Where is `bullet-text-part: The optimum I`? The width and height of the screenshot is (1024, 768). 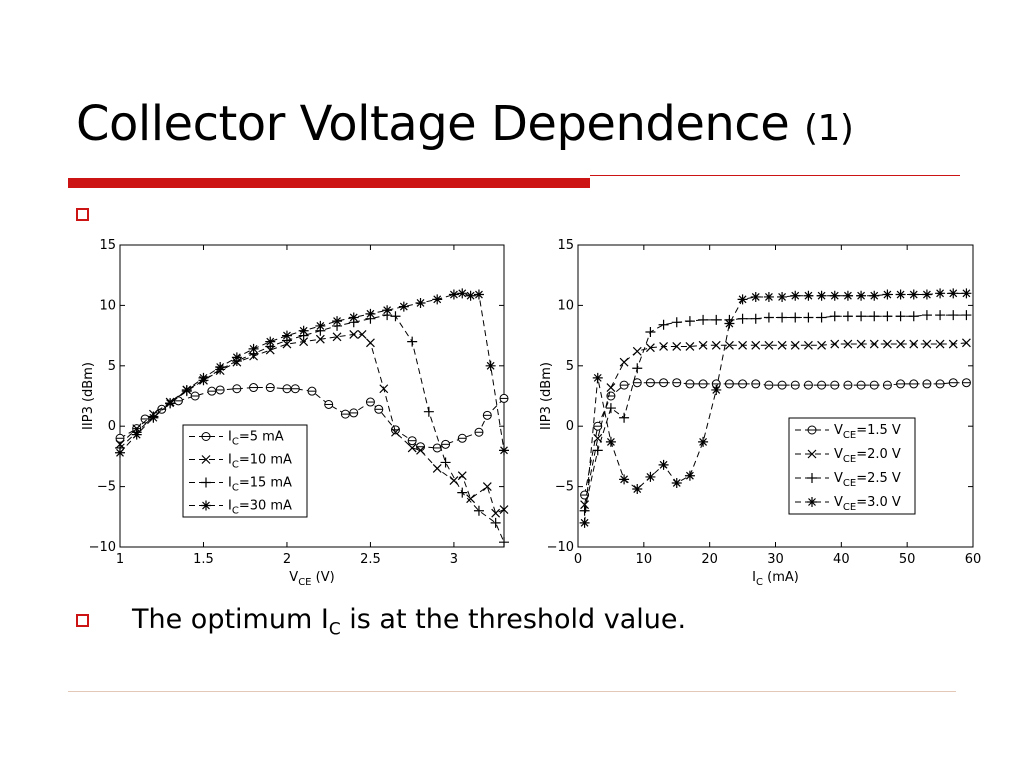
bullet-text-part: The optimum I is located at coordinates (230, 619).